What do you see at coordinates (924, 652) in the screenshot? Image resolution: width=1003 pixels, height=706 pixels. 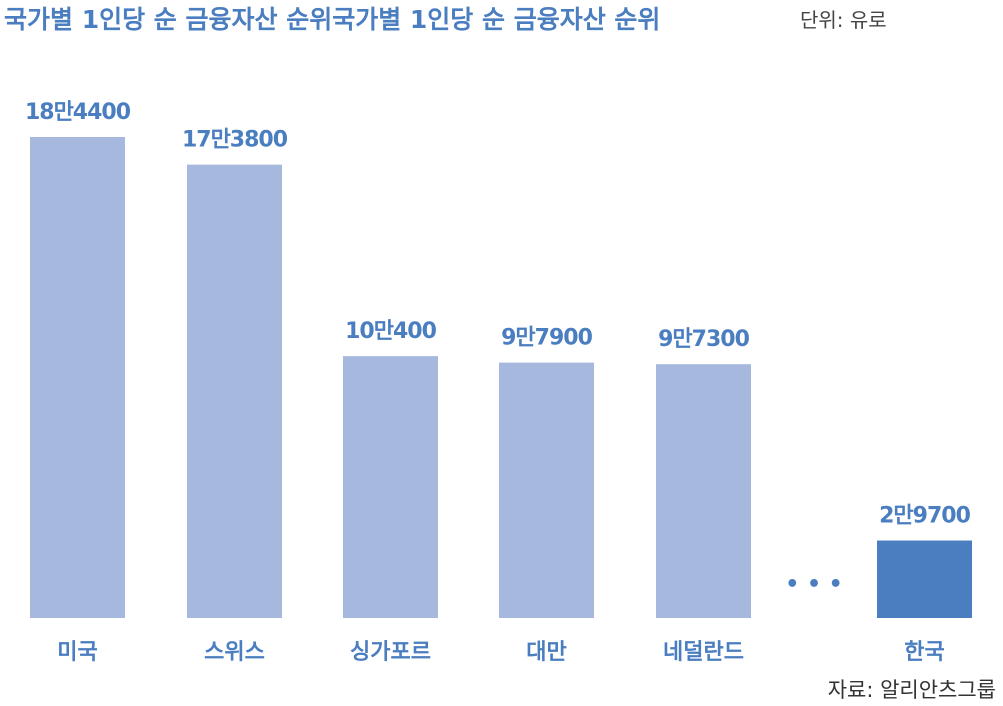 I see `category-label-6: 한국` at bounding box center [924, 652].